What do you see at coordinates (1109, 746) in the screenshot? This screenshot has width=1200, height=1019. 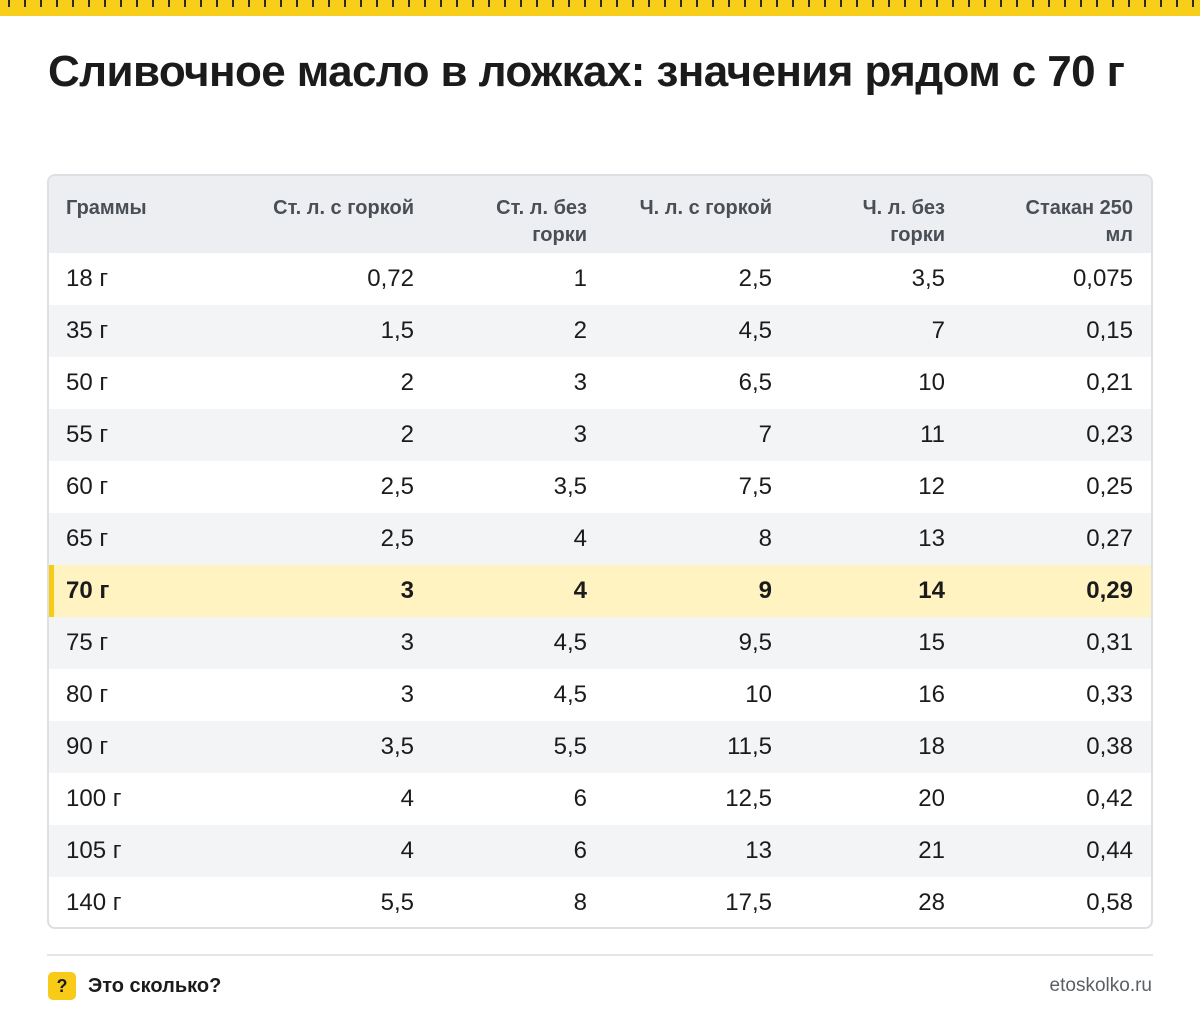 I see `cell-glass: 0,38` at bounding box center [1109, 746].